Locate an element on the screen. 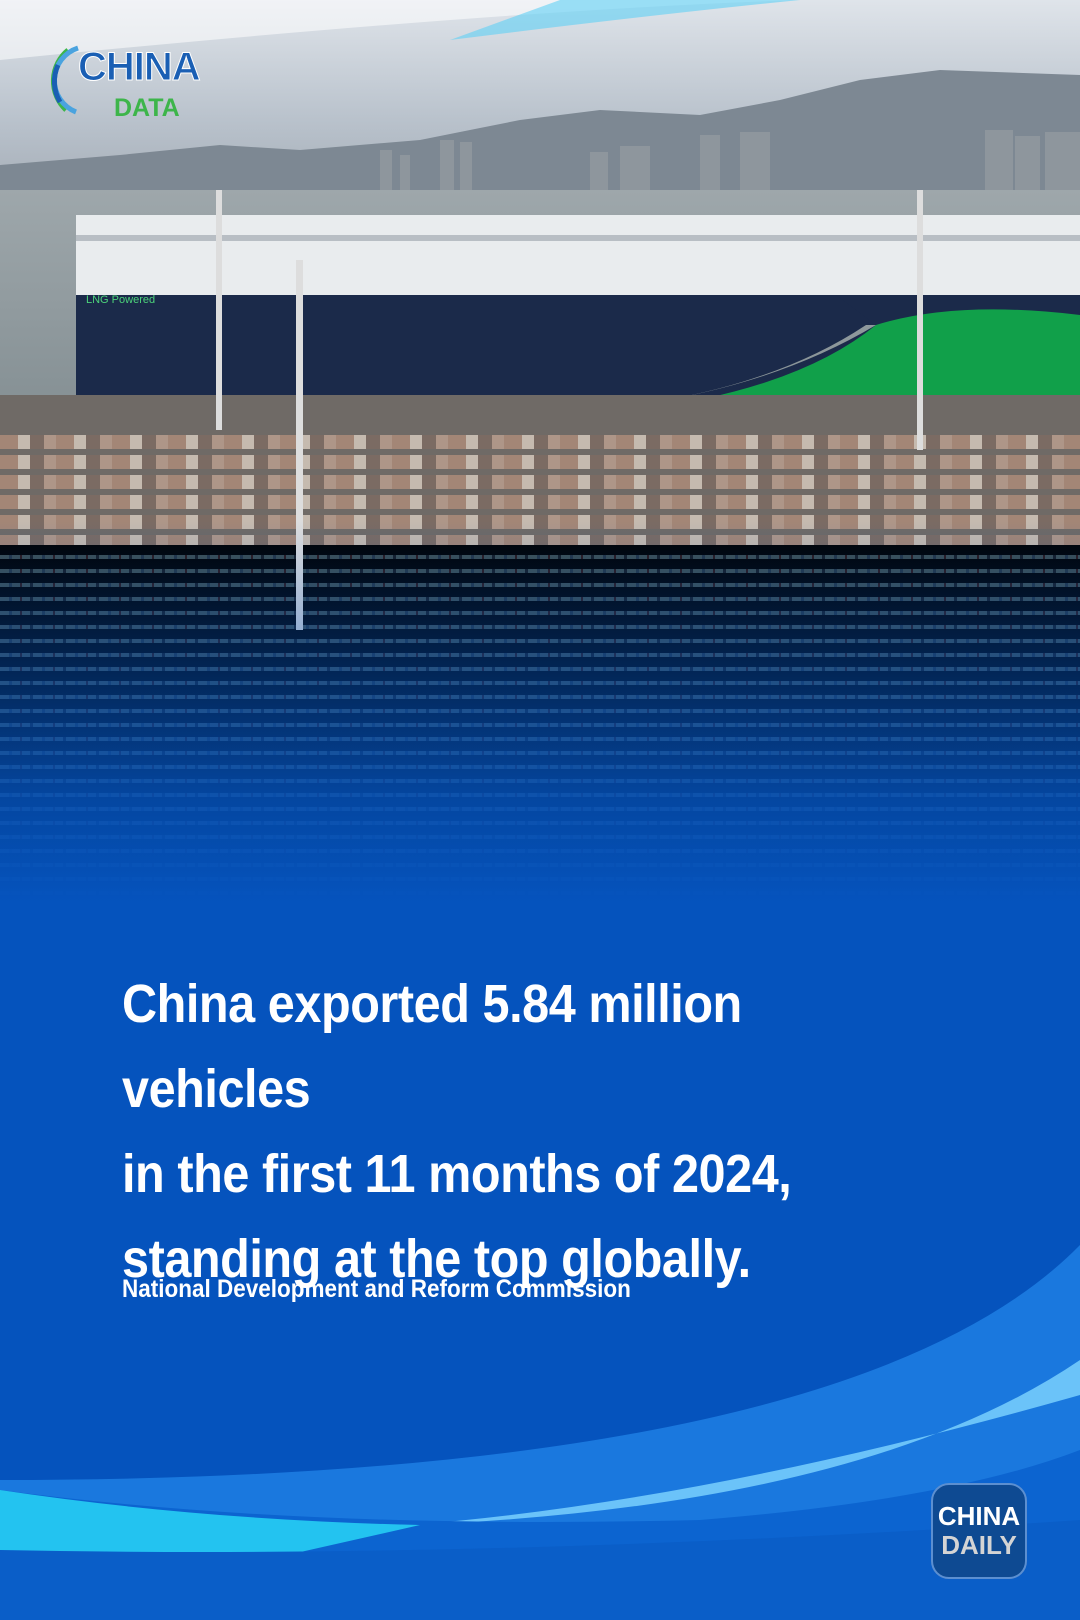 Image resolution: width=1080 pixels, height=1620 pixels. china-daily-logo: CHINA DAILY is located at coordinates (979, 1531).